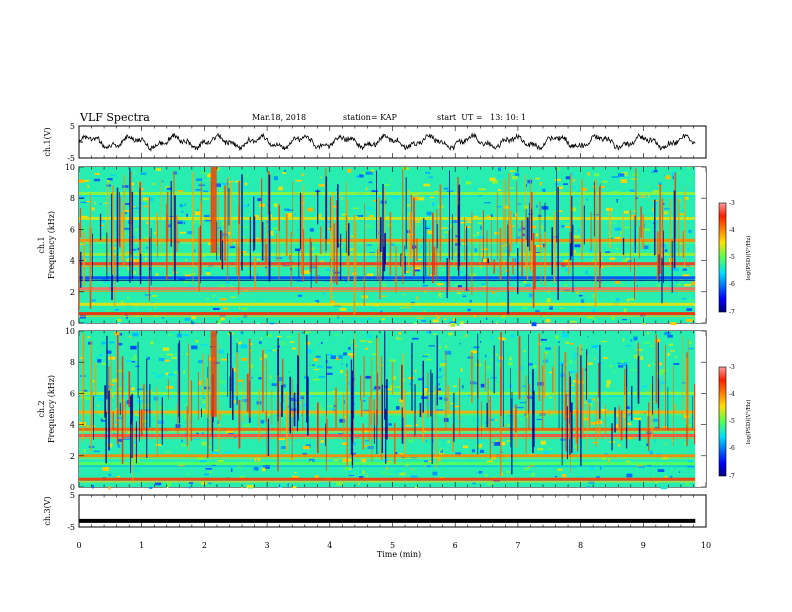 The width and height of the screenshot is (792, 612). I want to click on ch1-waveform-ylabel: ch.1(V), so click(47, 141).